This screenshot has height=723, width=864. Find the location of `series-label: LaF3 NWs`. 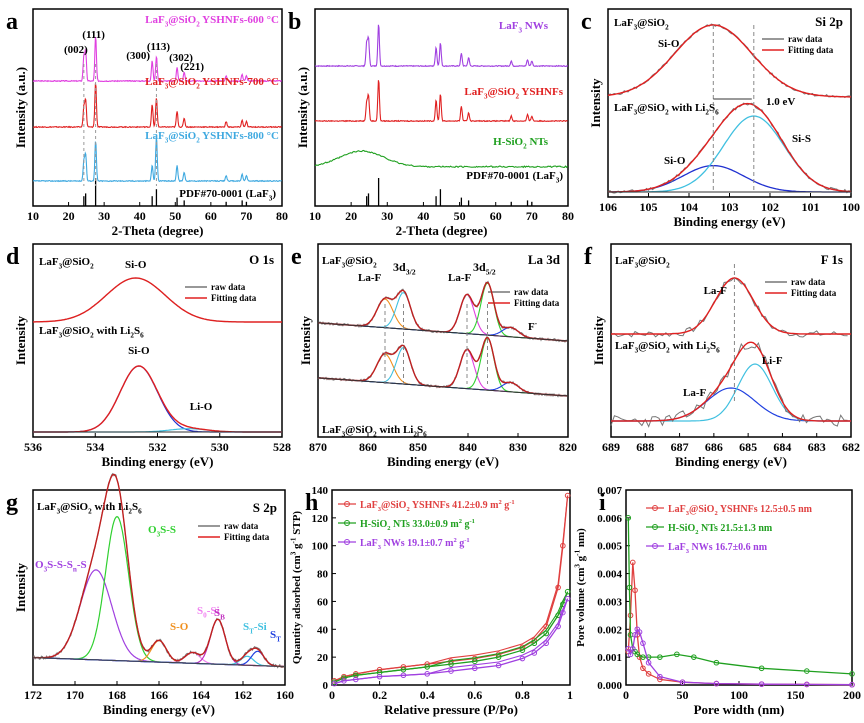

series-label: LaF3 NWs is located at coordinates (524, 27).